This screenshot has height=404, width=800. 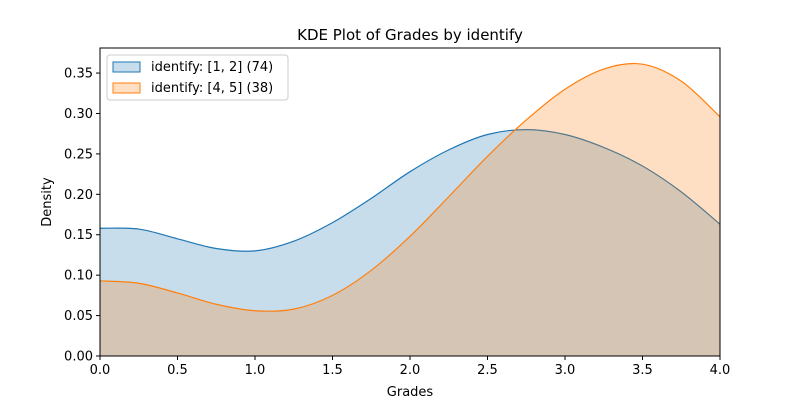 What do you see at coordinates (78, 154) in the screenshot?
I see `y-tick-label: 0.25` at bounding box center [78, 154].